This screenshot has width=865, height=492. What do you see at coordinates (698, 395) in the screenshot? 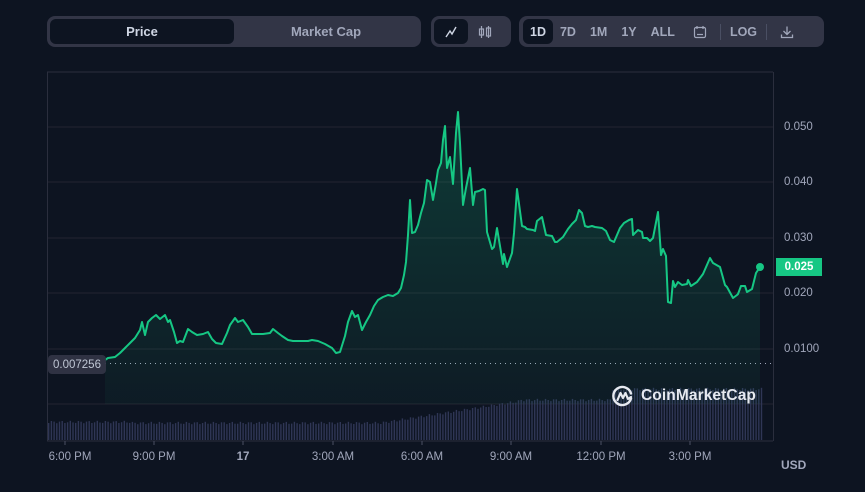
I see `watermark-text: CoinMarketCap` at bounding box center [698, 395].